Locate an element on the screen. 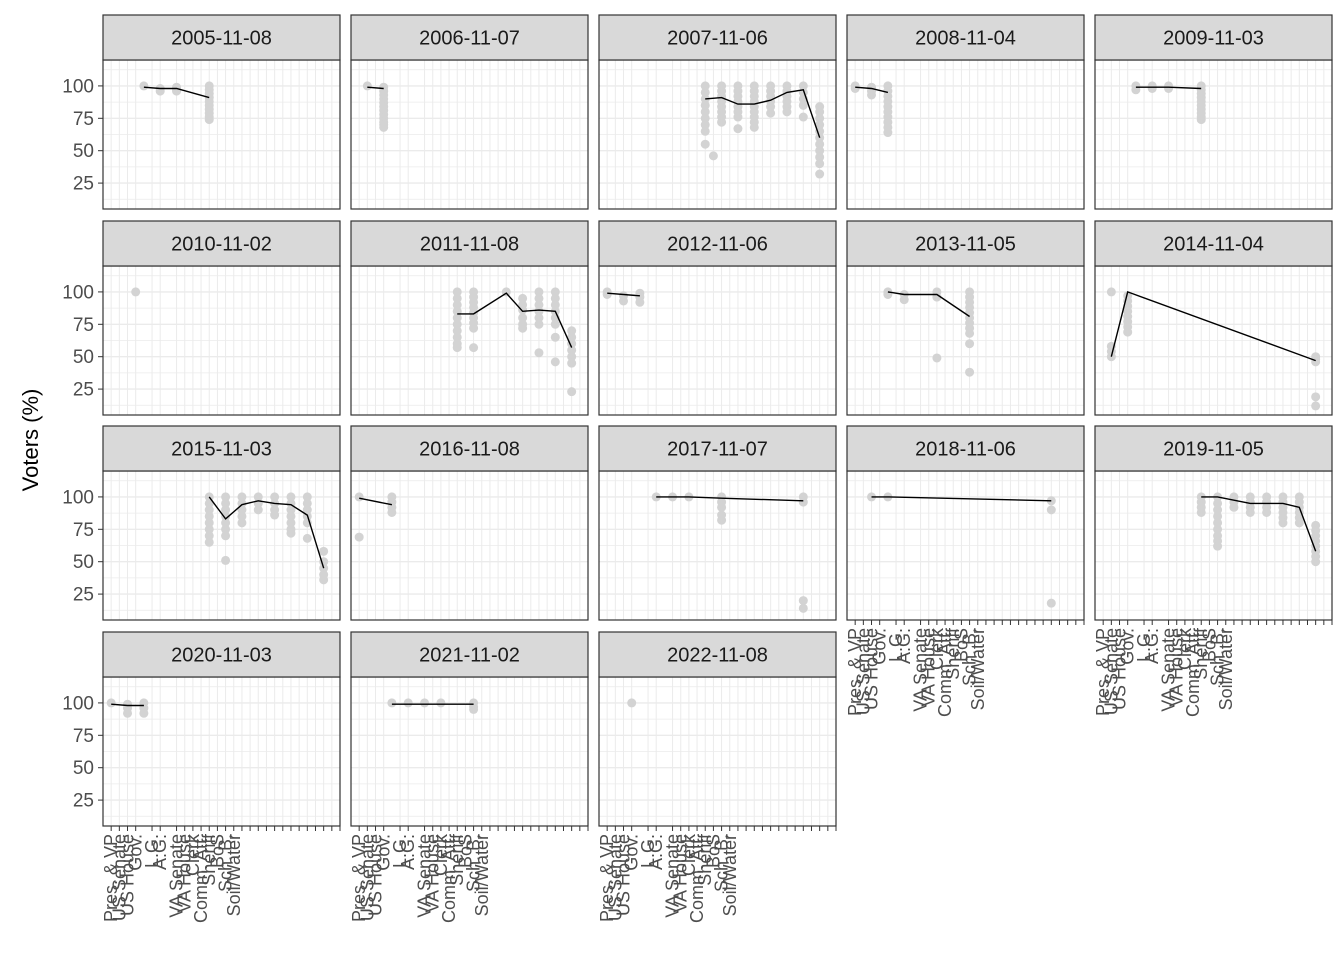 The image size is (1344, 960). x-tick-label: Sch. B. is located at coordinates (1218, 657).